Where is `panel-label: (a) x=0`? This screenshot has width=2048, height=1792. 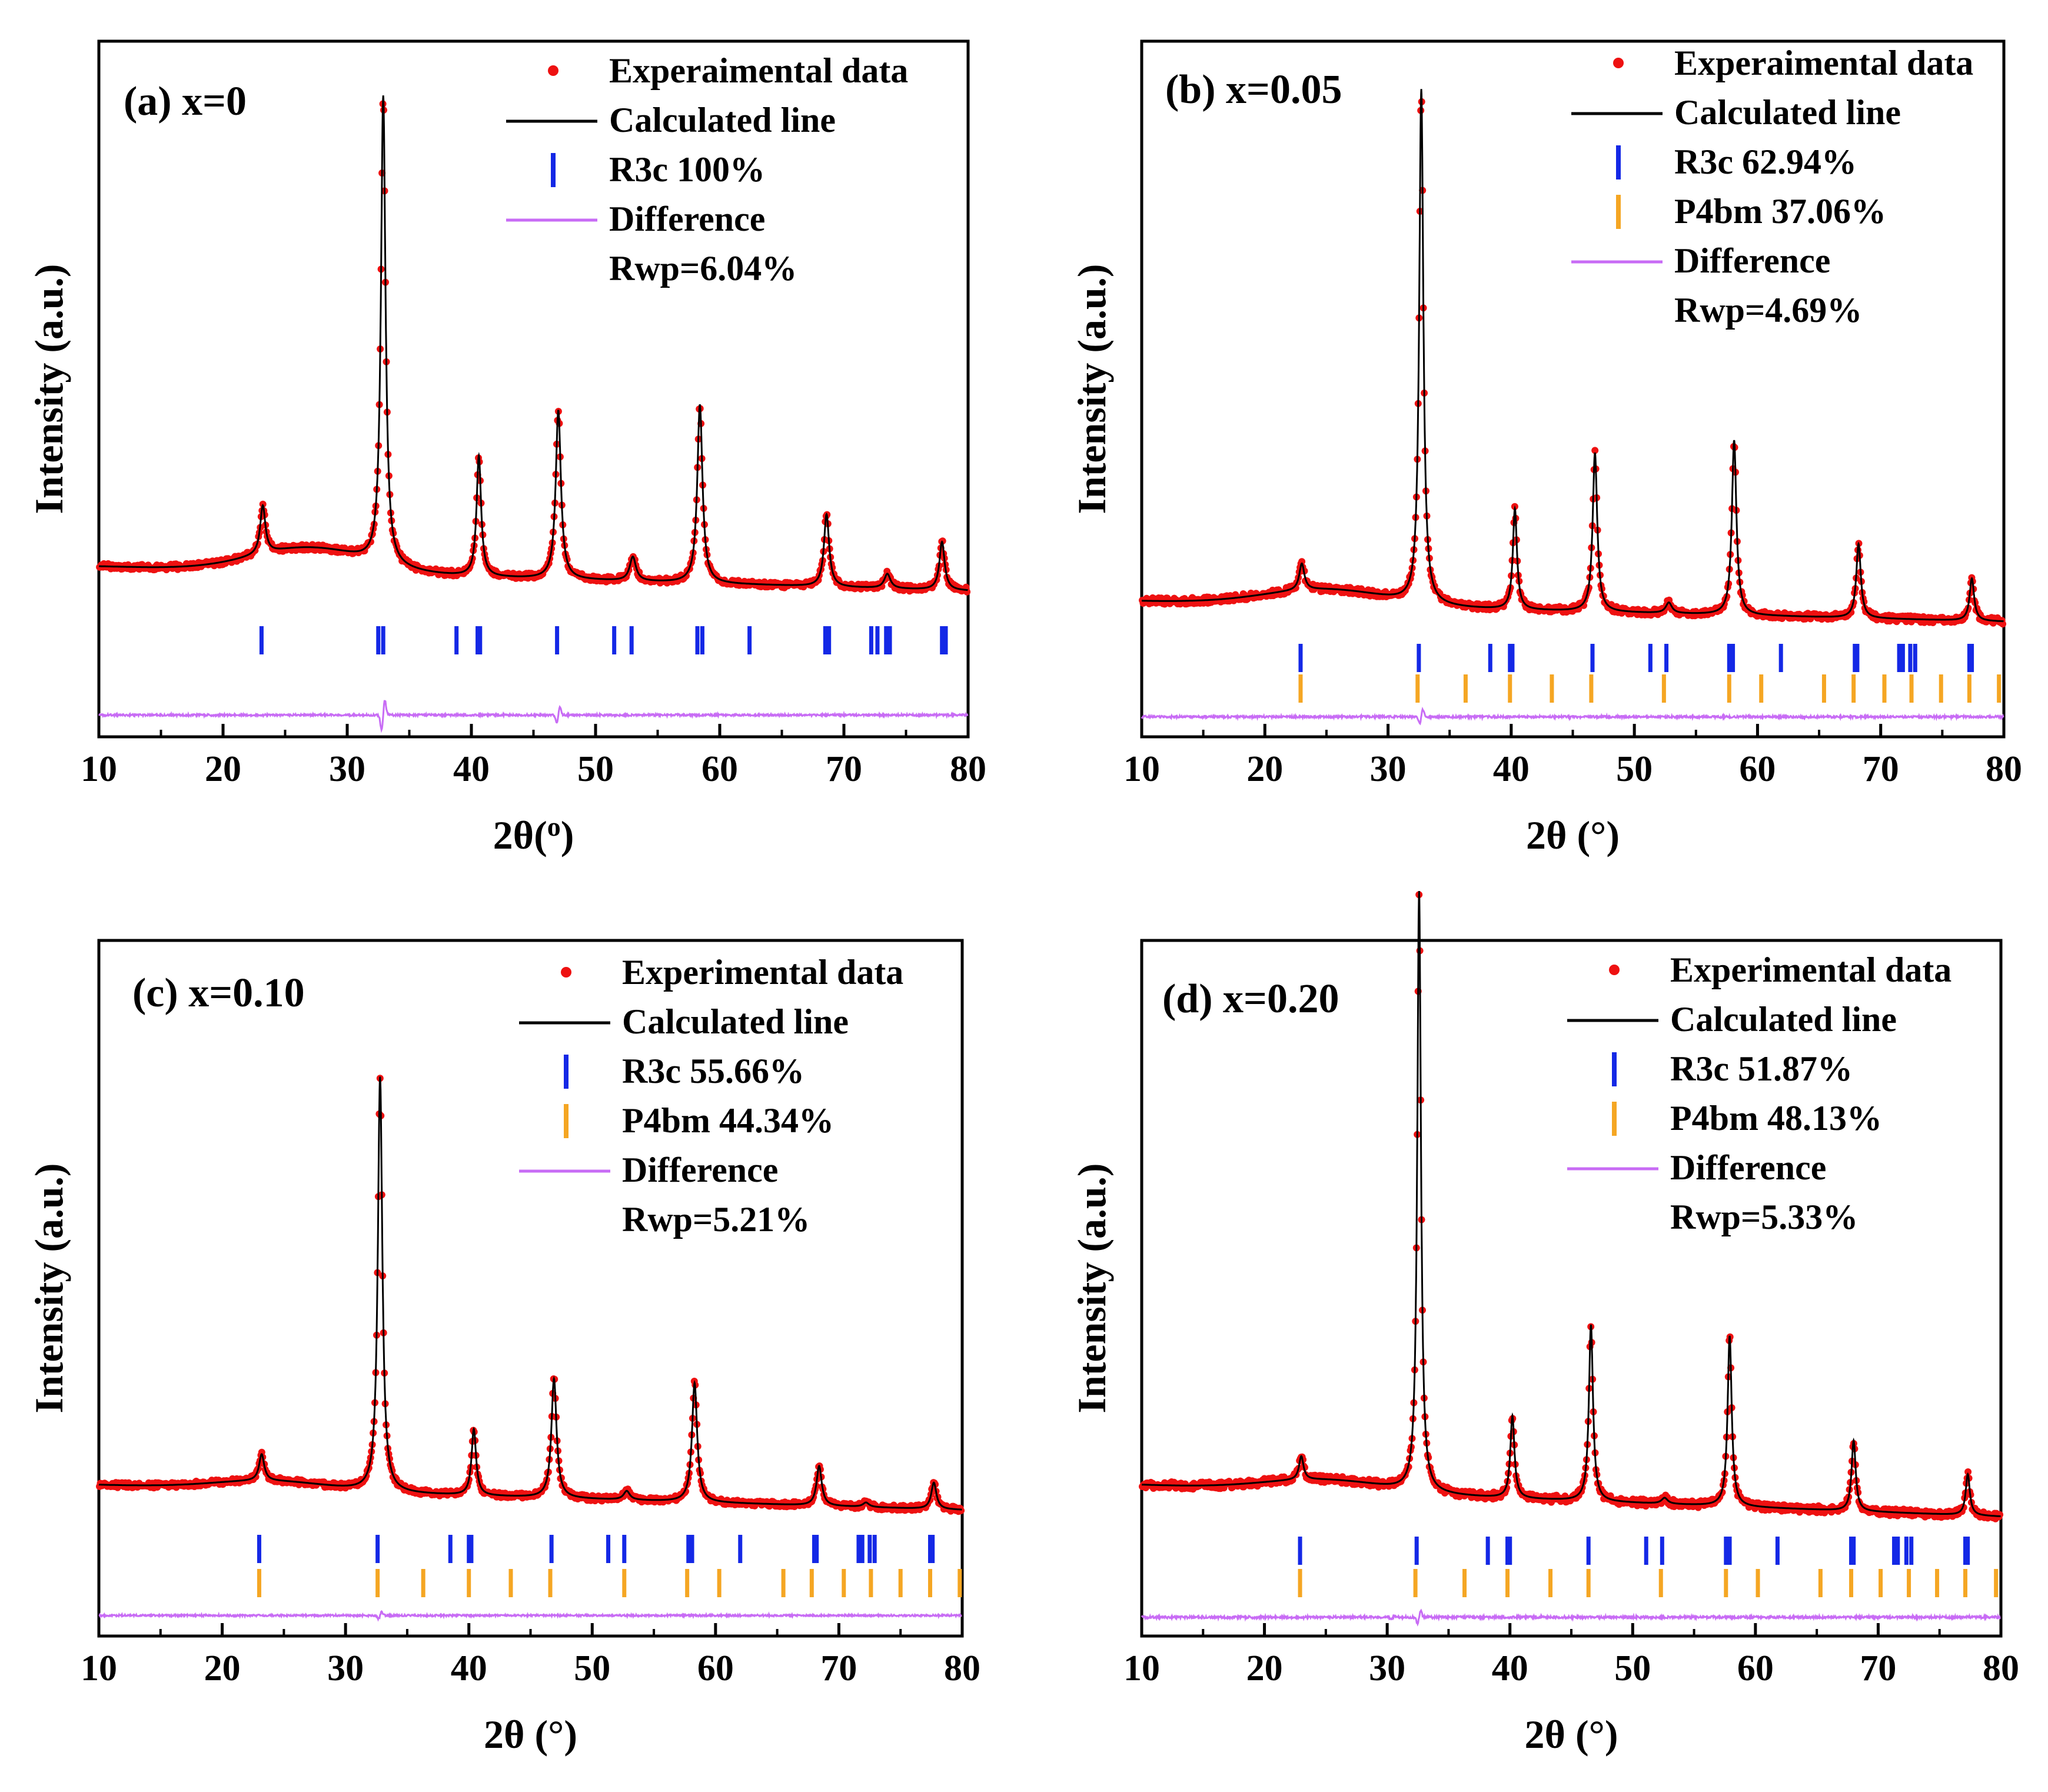
panel-label: (a) x=0 is located at coordinates (185, 101).